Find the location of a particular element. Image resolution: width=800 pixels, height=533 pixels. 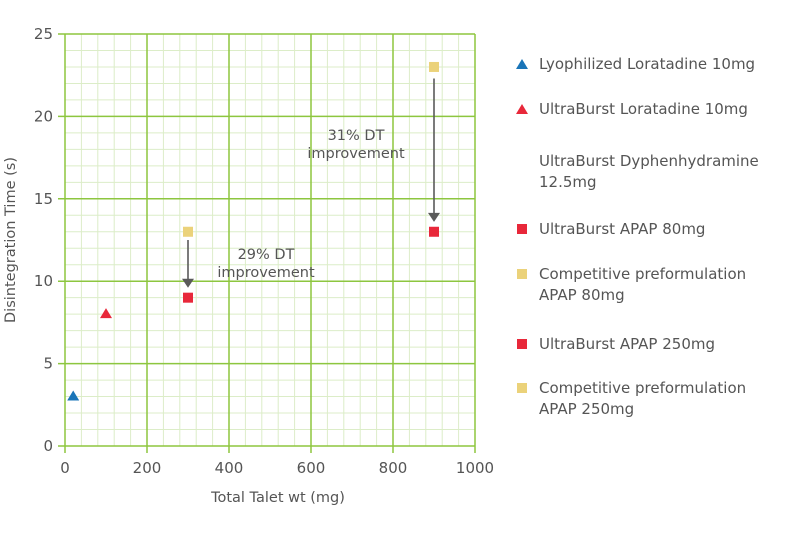

legend-label: Competitive preformulation APAP 80mg is located at coordinates (643, 284).